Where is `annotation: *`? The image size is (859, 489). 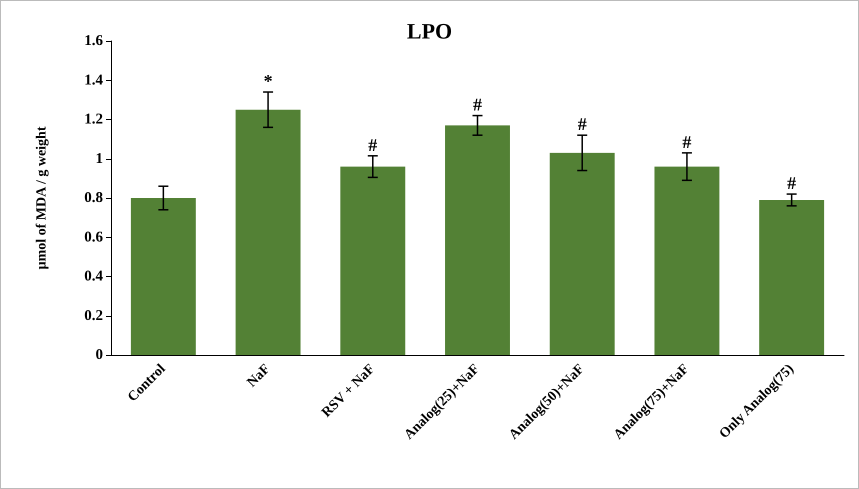 annotation: * is located at coordinates (268, 81).